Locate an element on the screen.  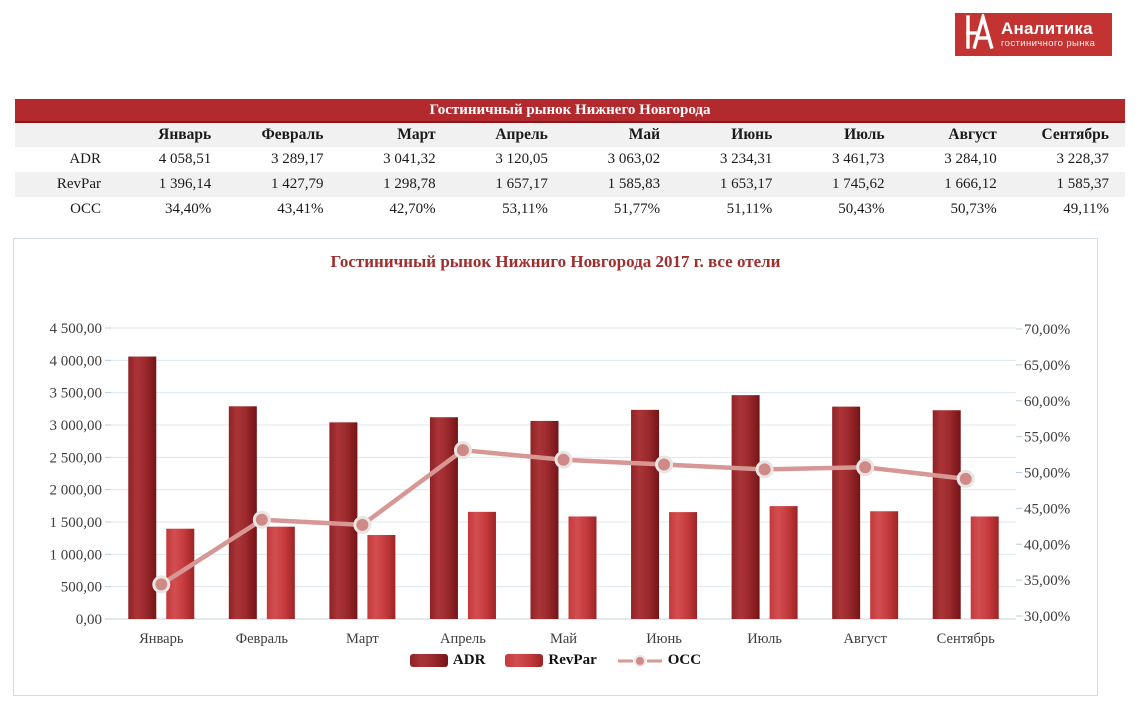
table-cell: 50,73% is located at coordinates (973, 209).